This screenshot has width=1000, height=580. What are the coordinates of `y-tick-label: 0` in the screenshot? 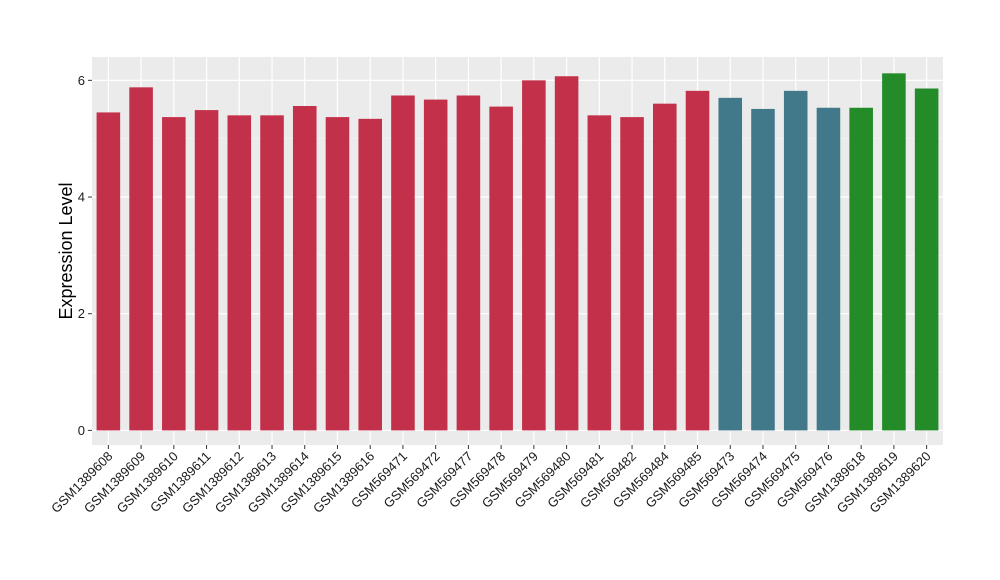 It's located at (81, 430).